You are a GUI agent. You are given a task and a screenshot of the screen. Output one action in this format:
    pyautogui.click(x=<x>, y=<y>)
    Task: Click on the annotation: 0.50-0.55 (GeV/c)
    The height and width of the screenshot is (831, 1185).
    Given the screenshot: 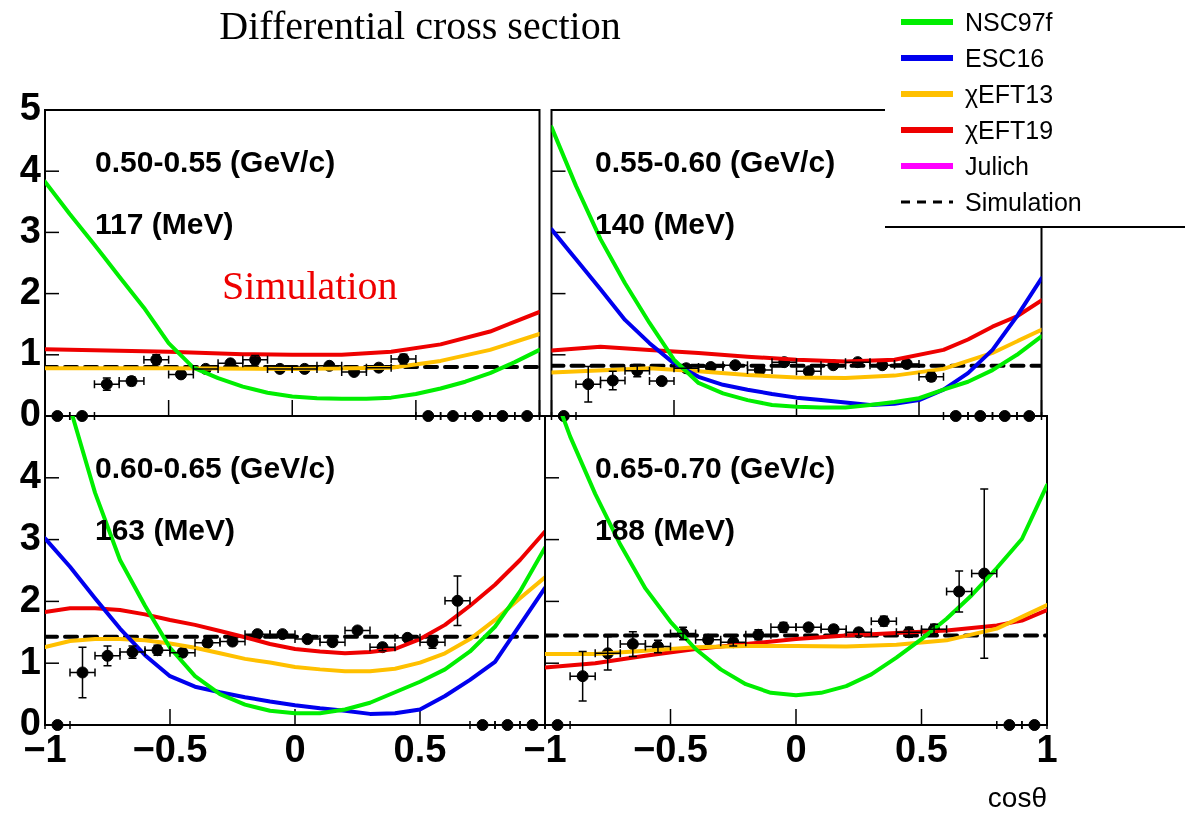 What is the action you would take?
    pyautogui.click(x=215, y=162)
    